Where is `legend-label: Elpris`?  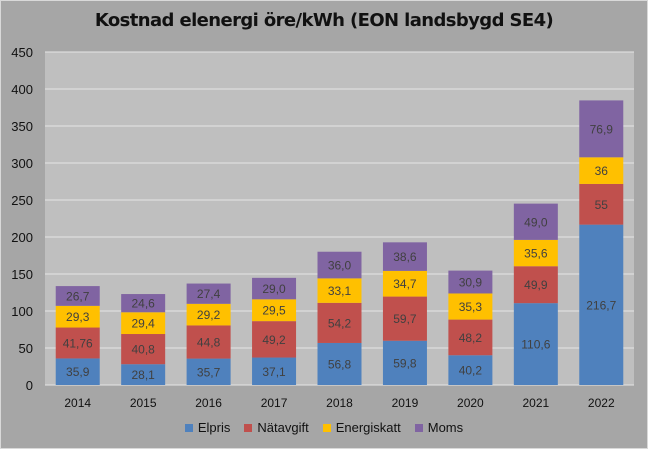 legend-label: Elpris is located at coordinates (214, 428).